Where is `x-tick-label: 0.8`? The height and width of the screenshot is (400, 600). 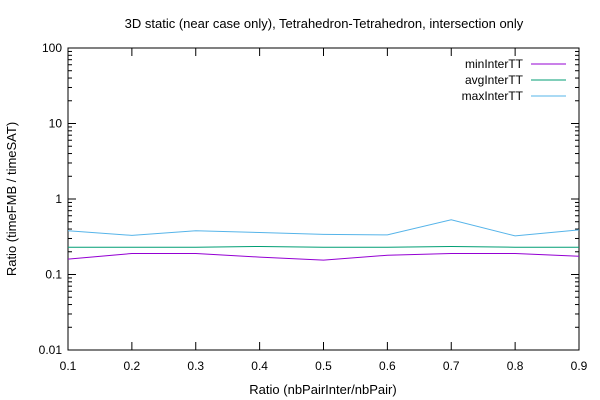 x-tick-label: 0.8 is located at coordinates (515, 366).